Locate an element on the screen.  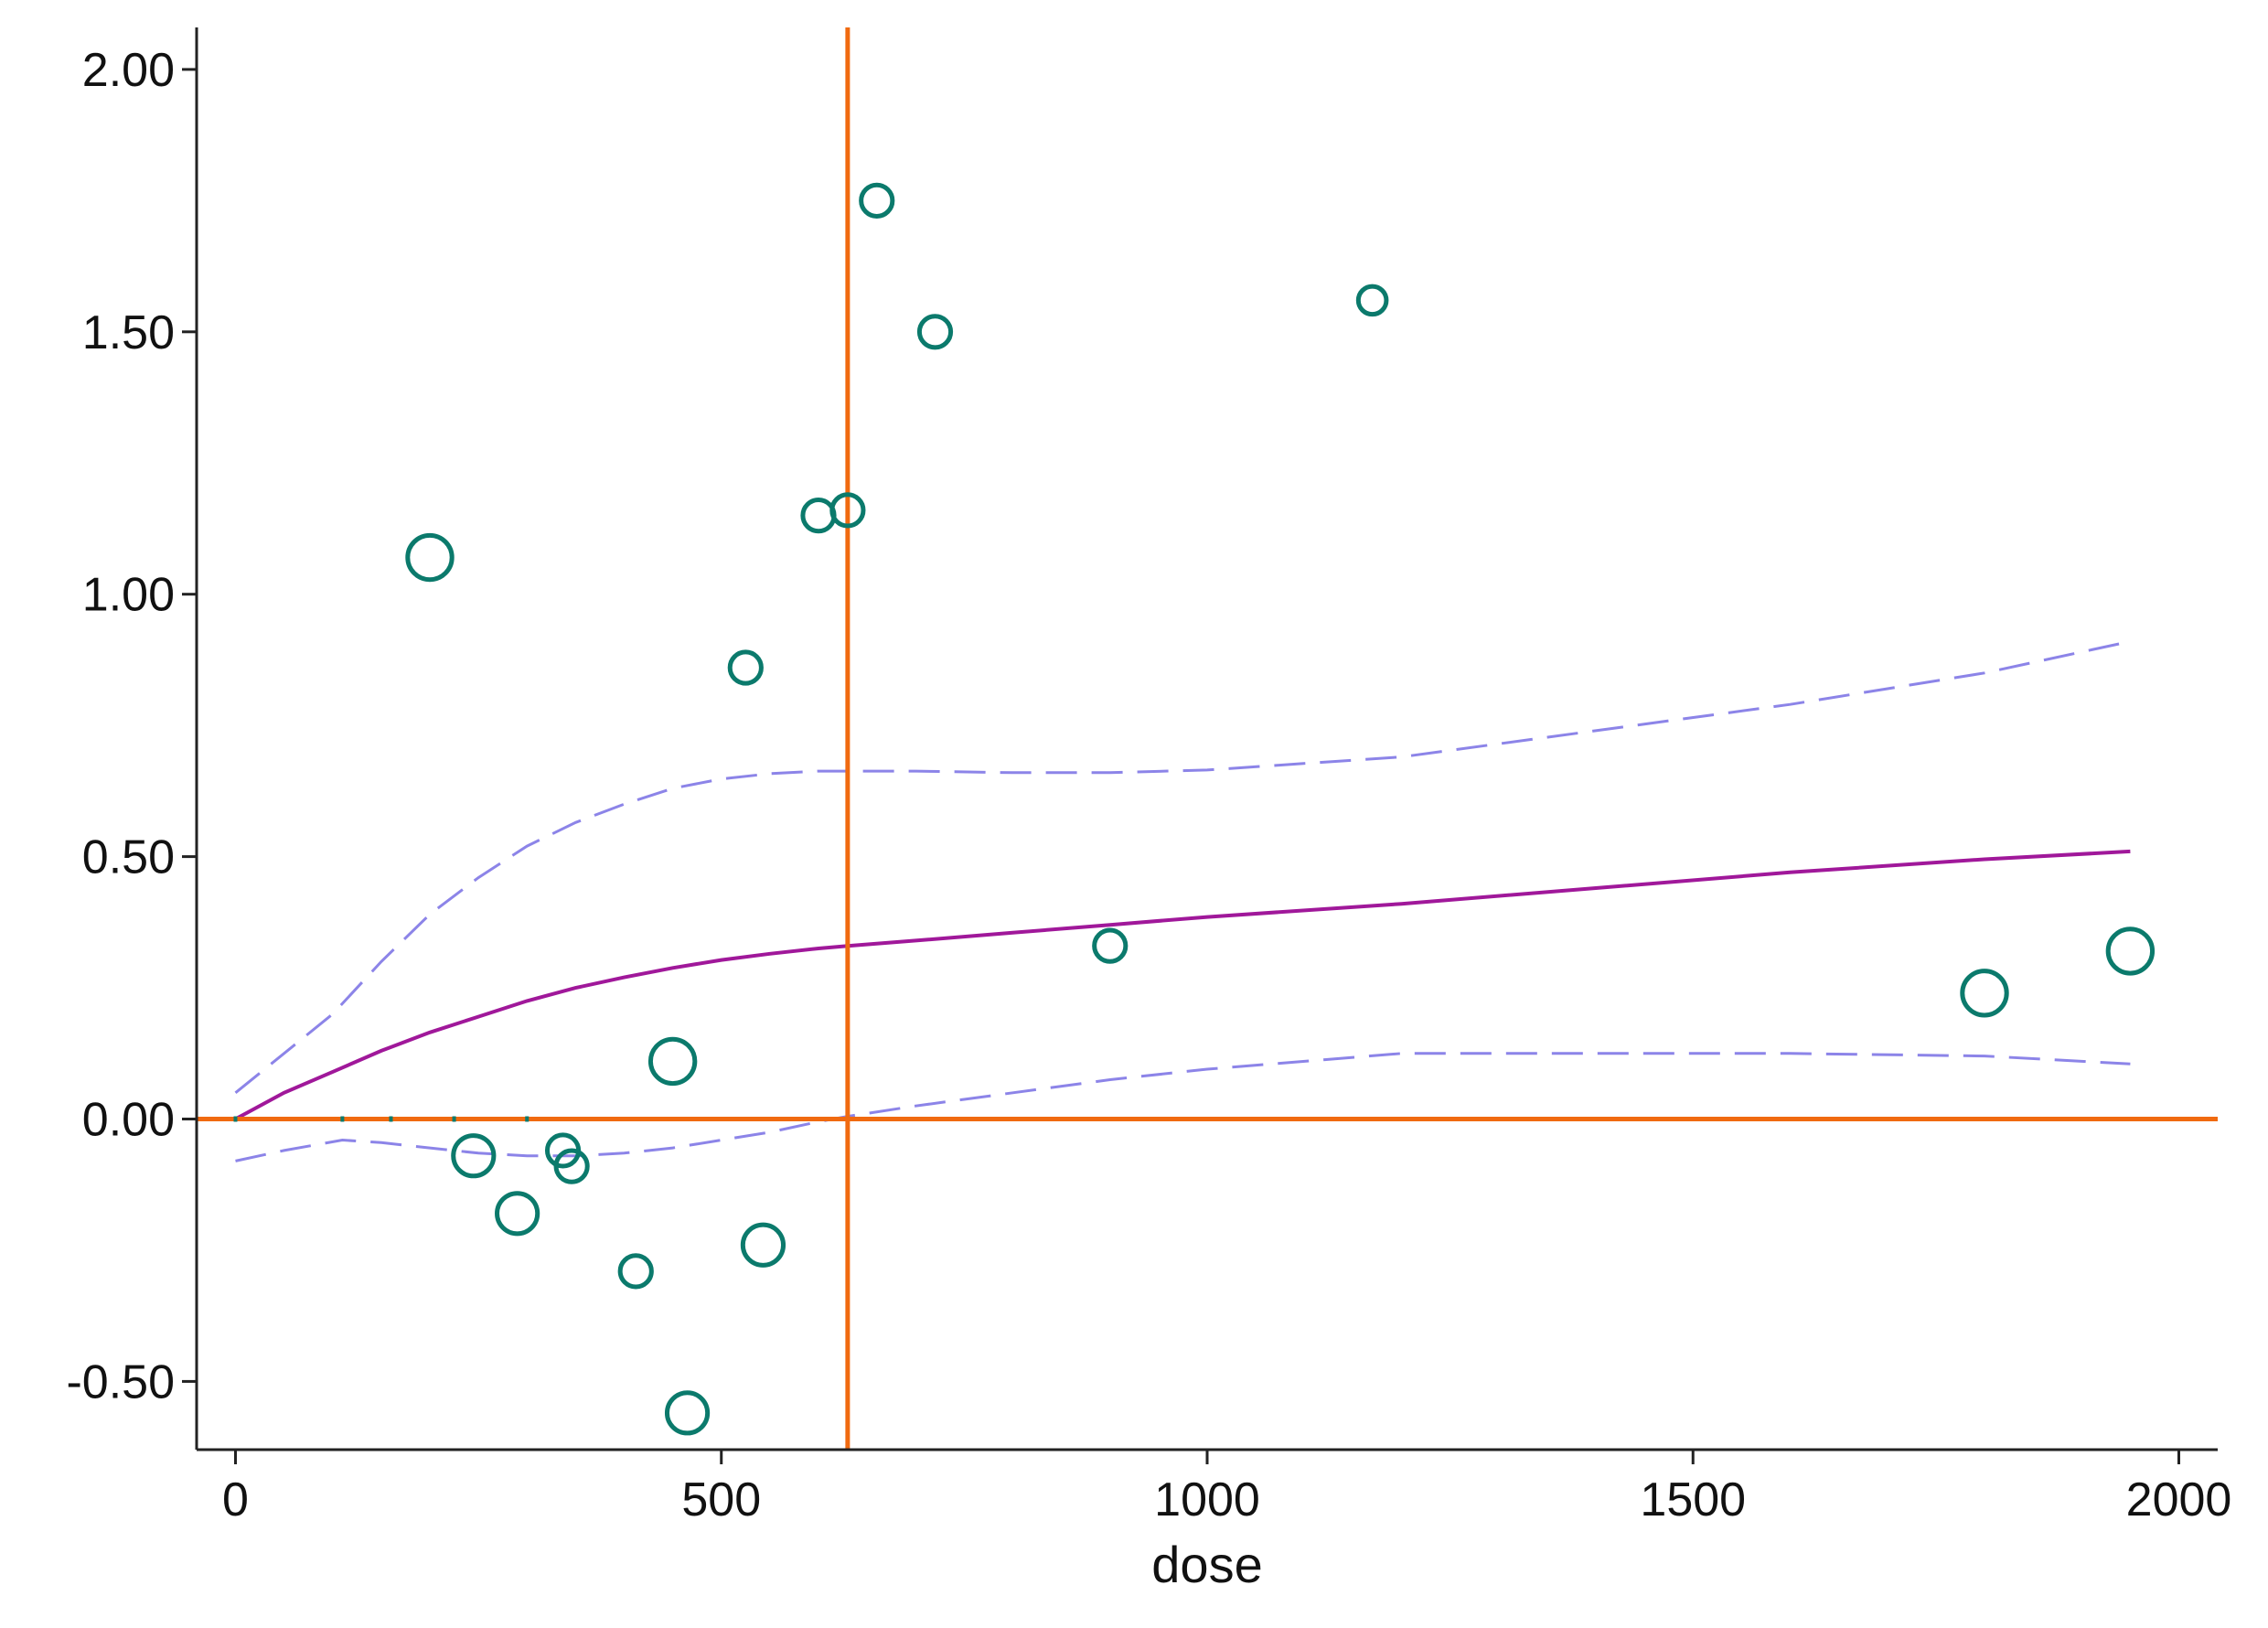
y-tick-label: -0.50 is located at coordinates (120, 1381).